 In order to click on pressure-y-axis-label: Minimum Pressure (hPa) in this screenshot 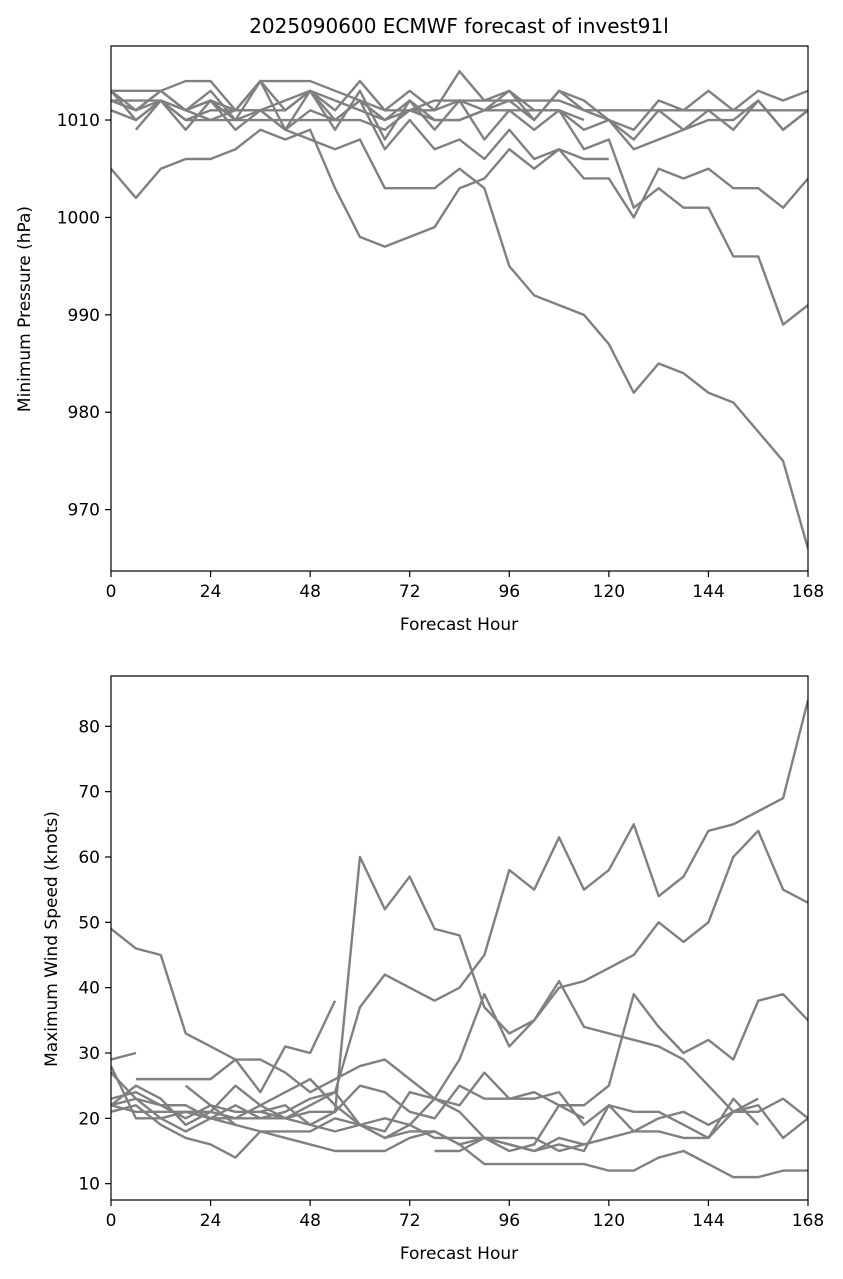, I will do `click(25, 309)`.